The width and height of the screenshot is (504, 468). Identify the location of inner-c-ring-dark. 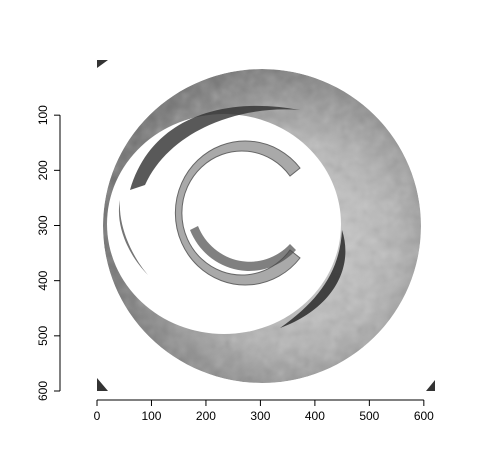
(243, 248).